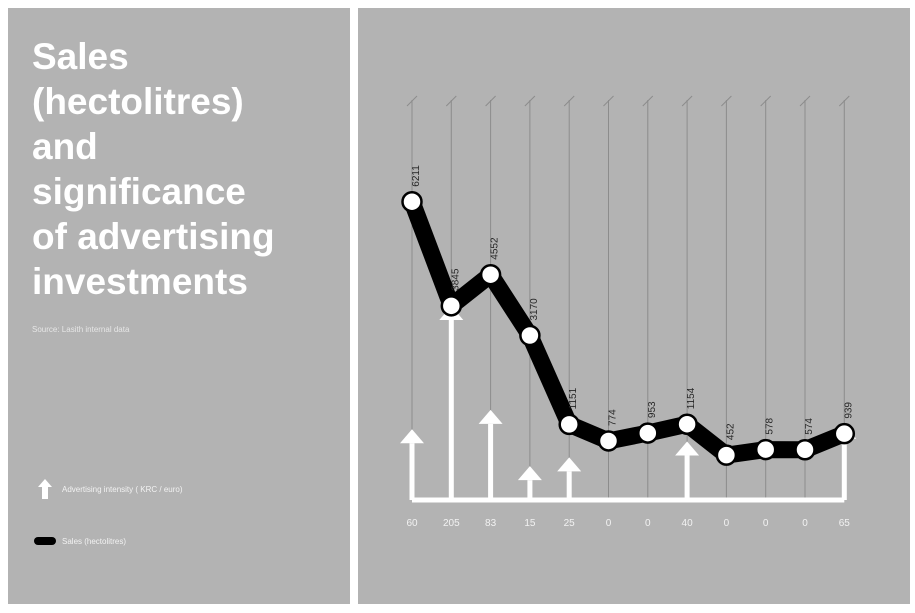 The image size is (915, 613). Describe the element at coordinates (45, 541) in the screenshot. I see `line-swatch-icon` at that location.